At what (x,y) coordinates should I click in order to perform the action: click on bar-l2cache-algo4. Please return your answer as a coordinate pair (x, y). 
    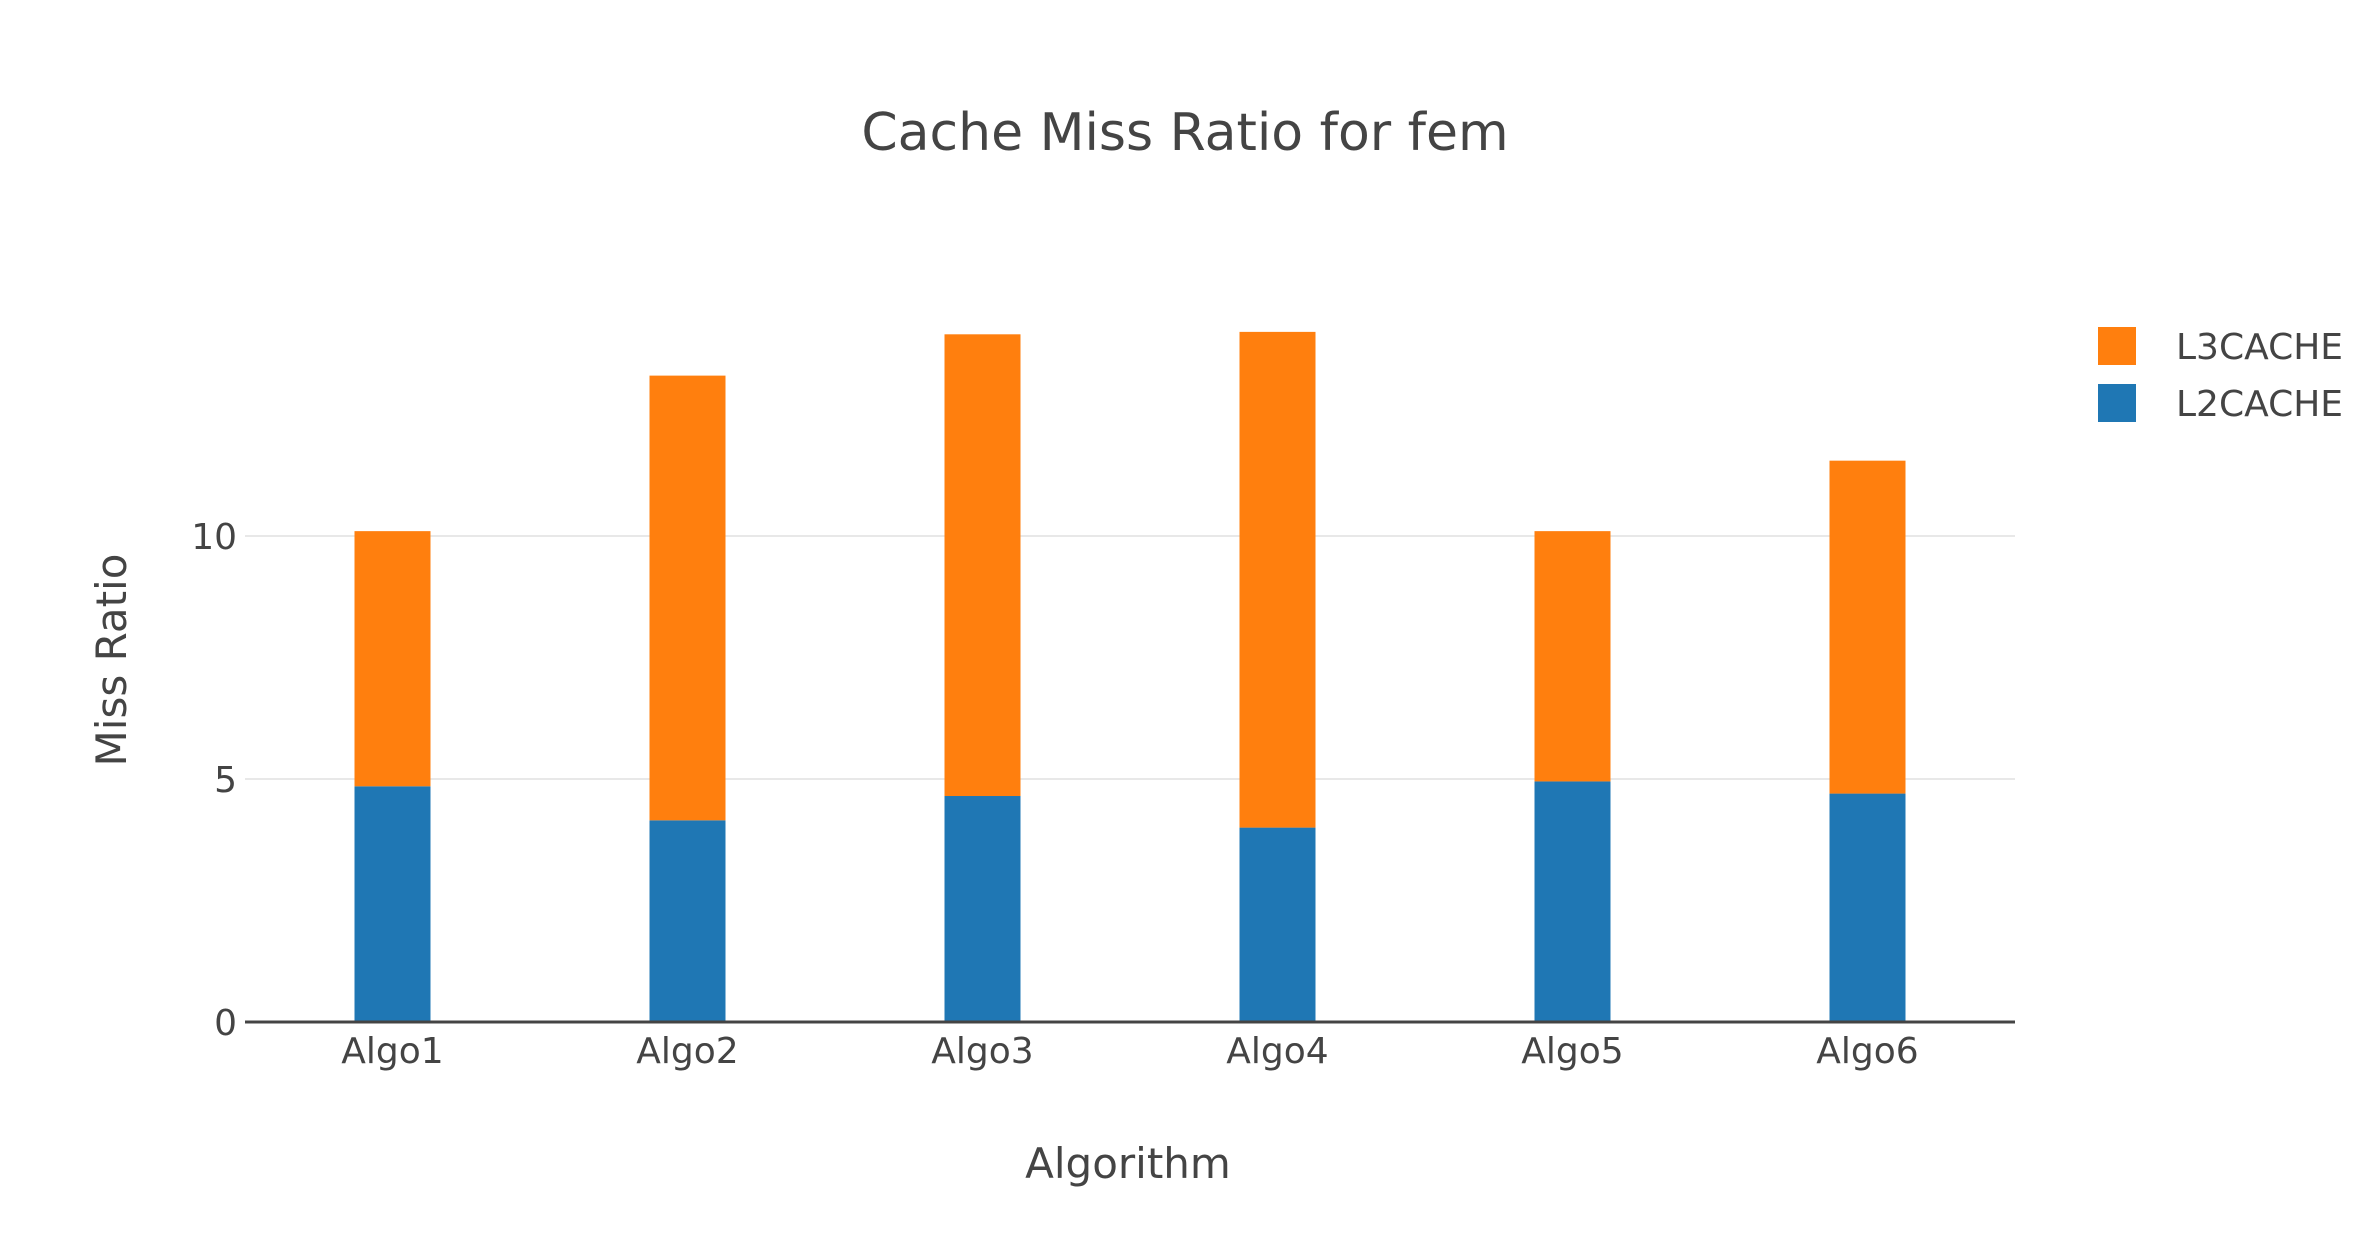
    Looking at the image, I should click on (1277, 924).